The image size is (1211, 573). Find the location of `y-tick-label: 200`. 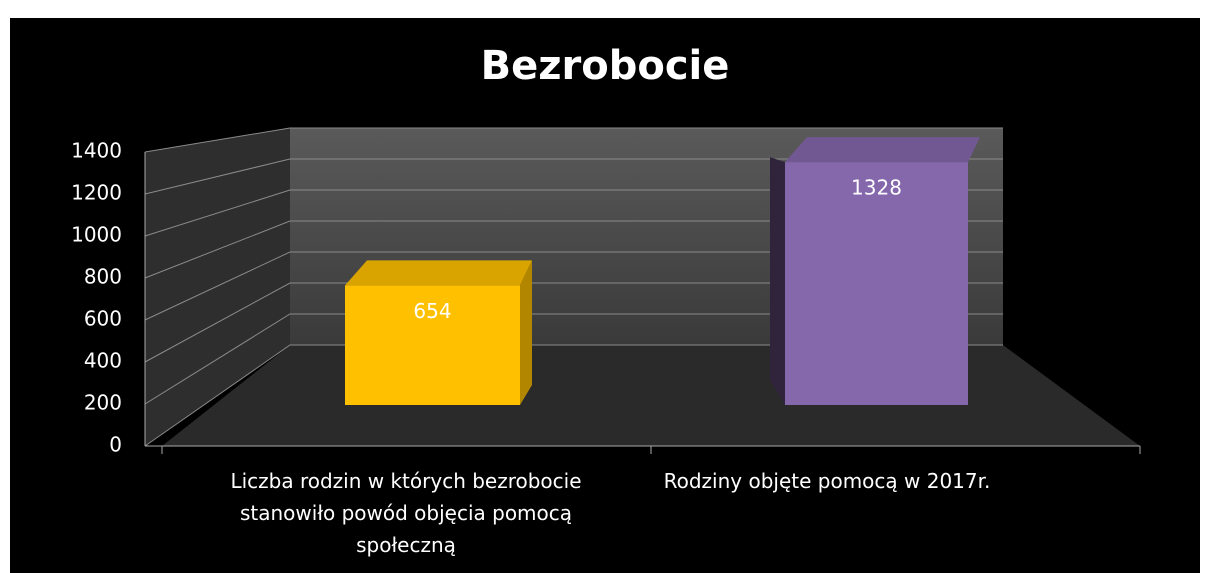

y-tick-label: 200 is located at coordinates (103, 403).